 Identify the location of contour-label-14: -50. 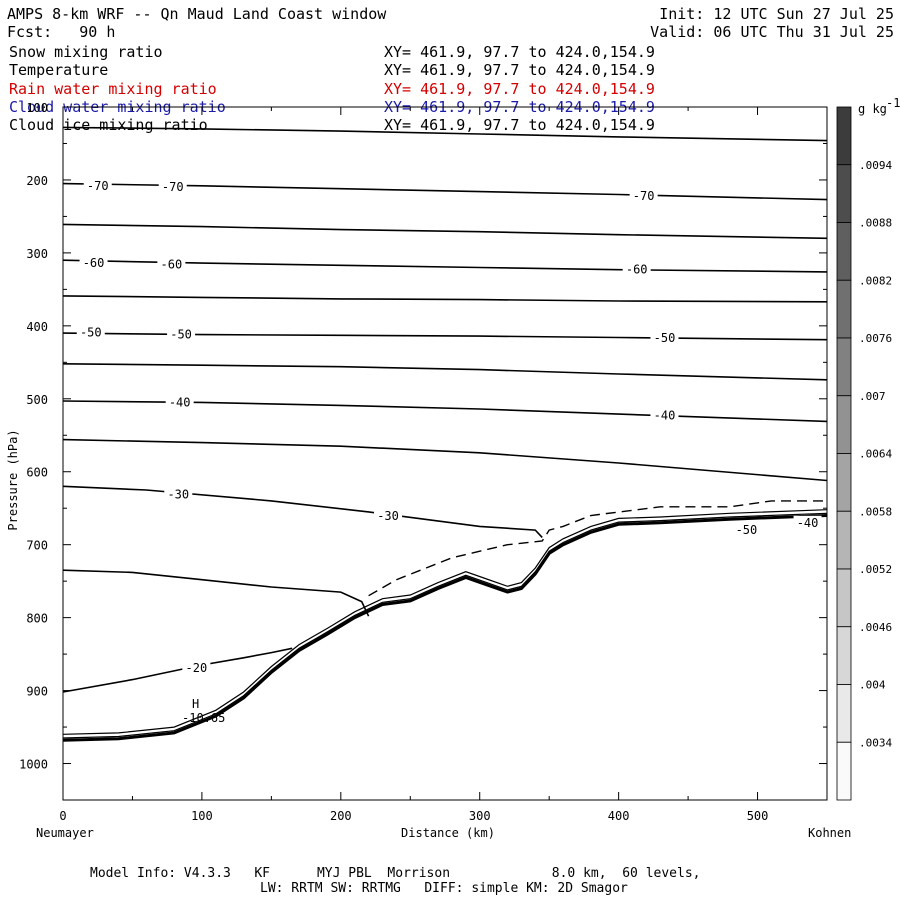
(747, 530).